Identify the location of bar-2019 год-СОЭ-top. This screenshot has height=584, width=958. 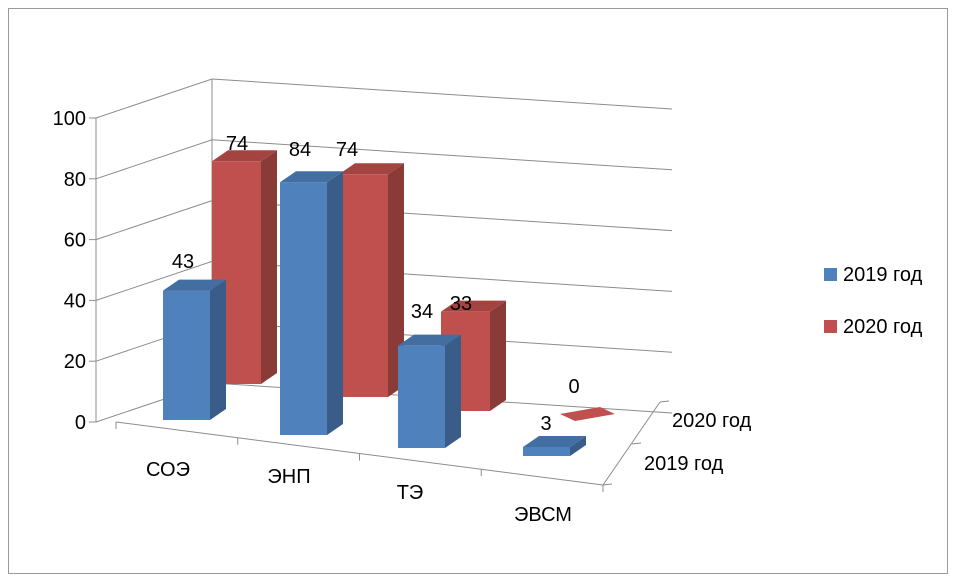
(194, 285).